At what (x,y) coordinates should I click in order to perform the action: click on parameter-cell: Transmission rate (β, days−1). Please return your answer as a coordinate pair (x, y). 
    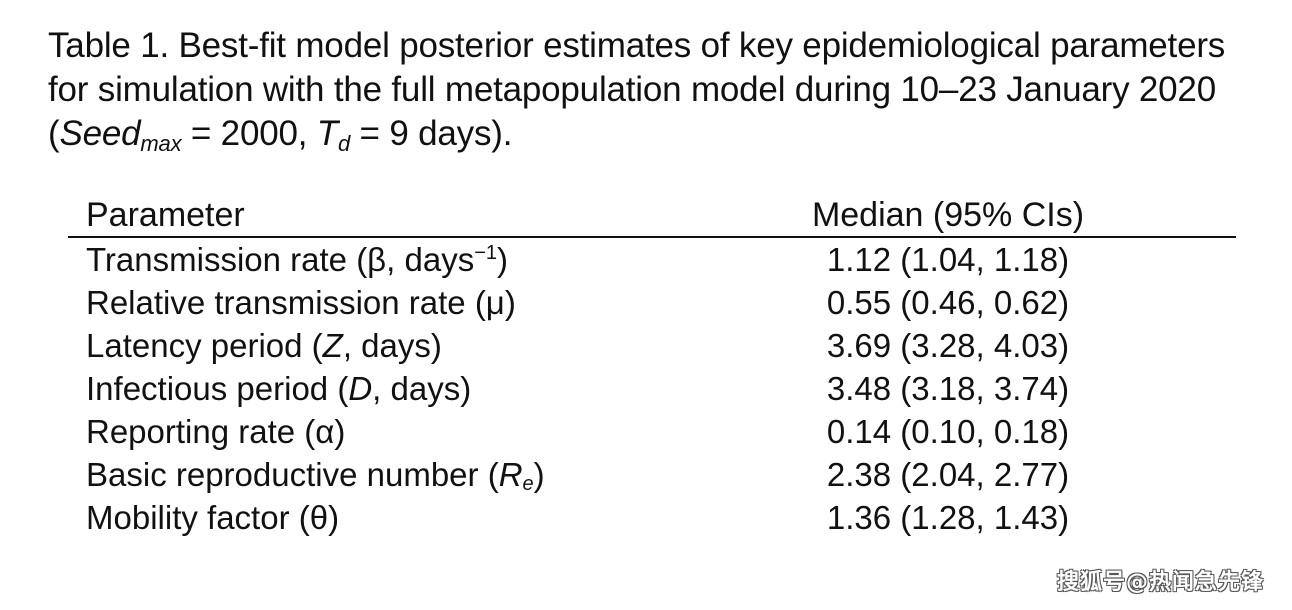
    Looking at the image, I should click on (297, 259).